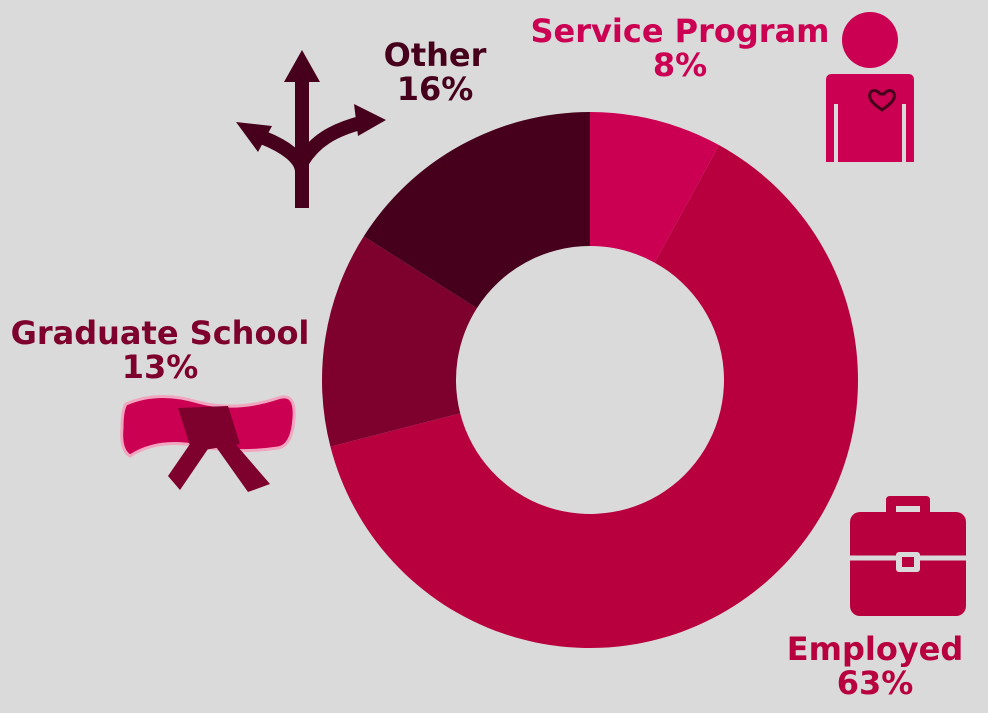  Describe the element at coordinates (311, 130) in the screenshot. I see `crossroads-arrows-icon` at that location.